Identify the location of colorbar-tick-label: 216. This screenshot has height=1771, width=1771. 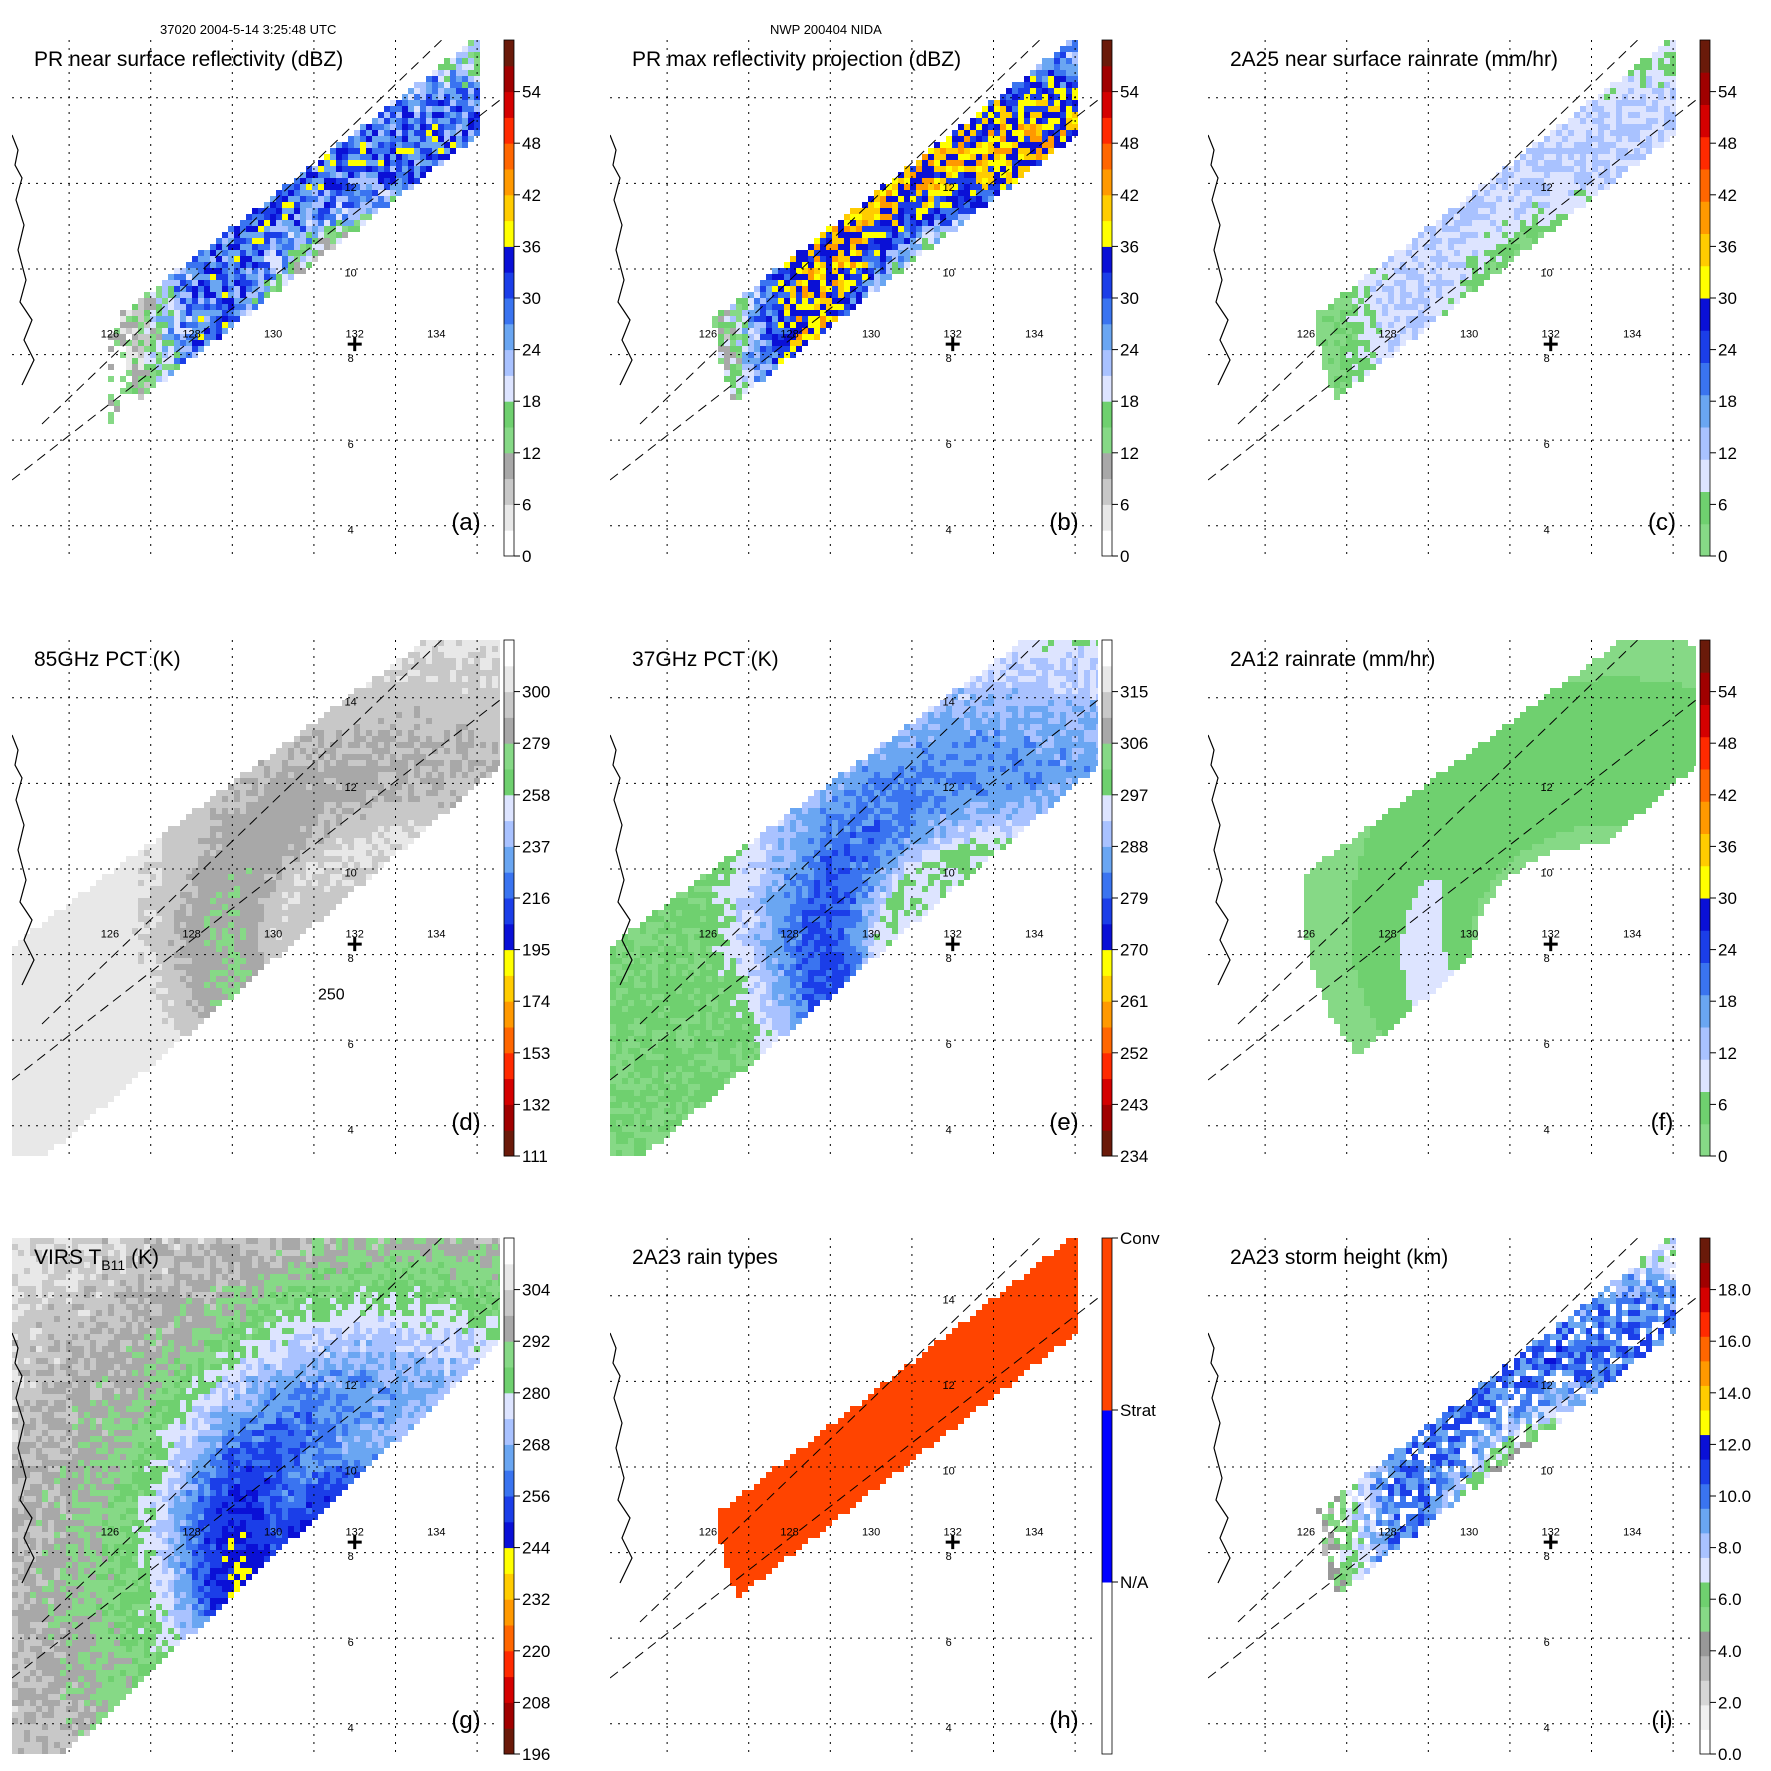
(536, 898).